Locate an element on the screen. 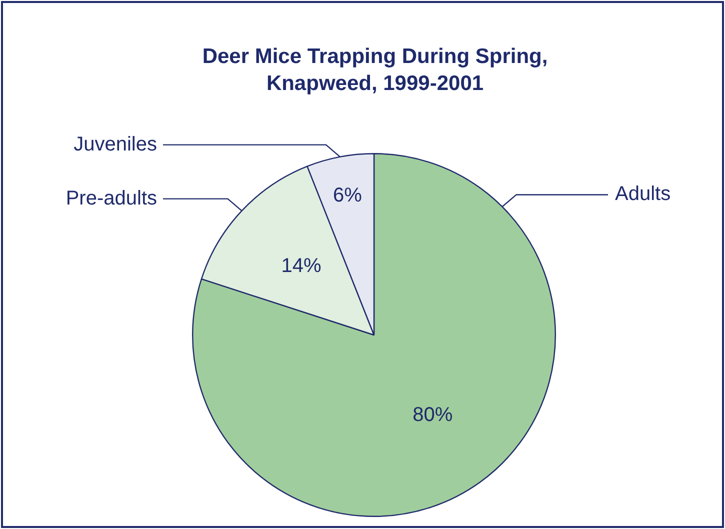  data-label: 6% is located at coordinates (347, 195).